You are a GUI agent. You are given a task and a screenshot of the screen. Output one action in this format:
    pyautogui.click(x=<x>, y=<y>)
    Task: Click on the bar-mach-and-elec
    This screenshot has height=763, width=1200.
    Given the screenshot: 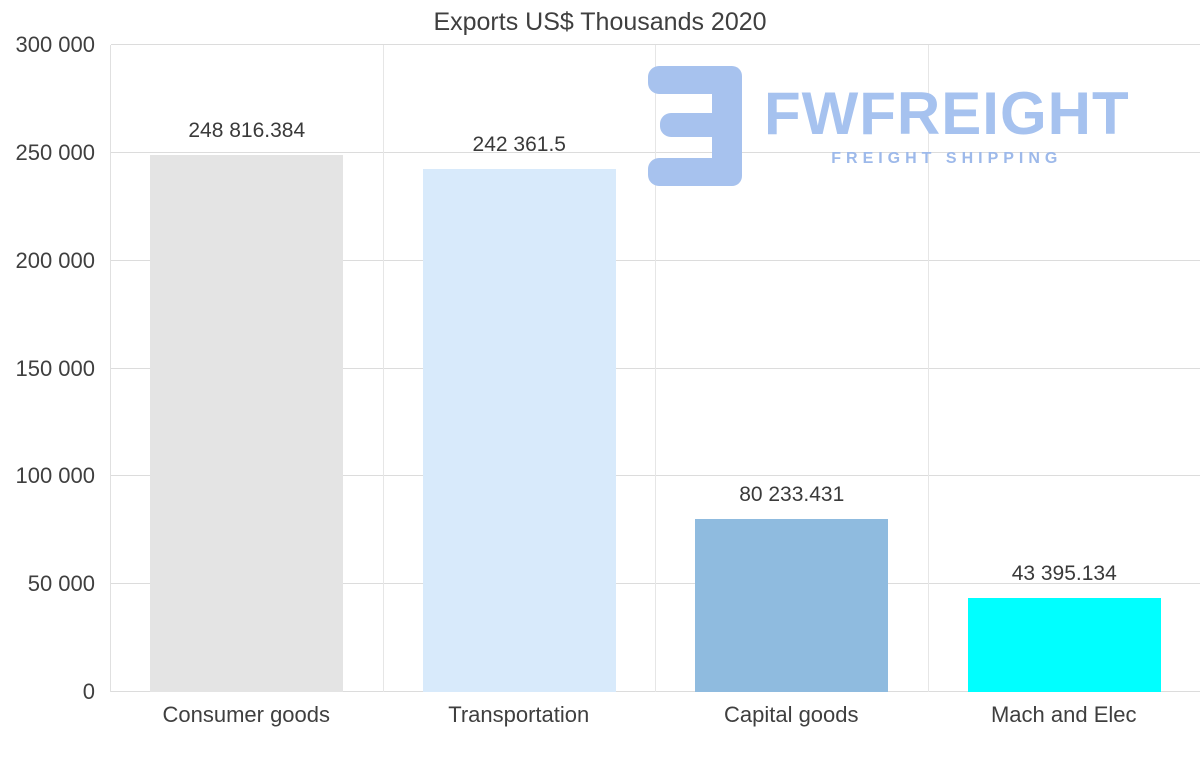 What is the action you would take?
    pyautogui.click(x=1064, y=645)
    